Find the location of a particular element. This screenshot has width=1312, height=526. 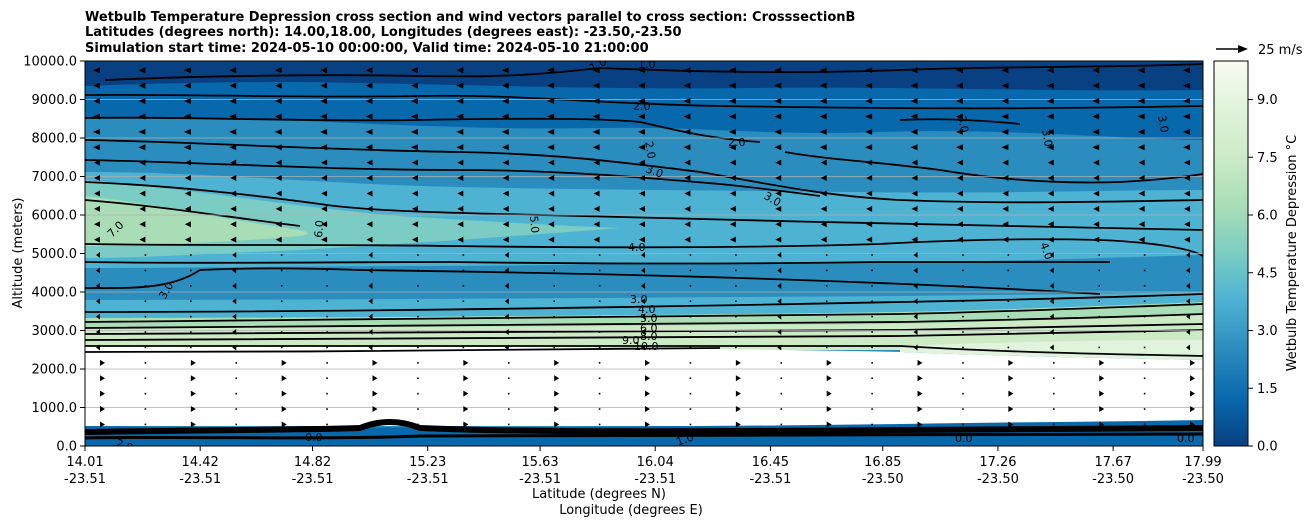

colorbar-gradient is located at coordinates (1231, 253).